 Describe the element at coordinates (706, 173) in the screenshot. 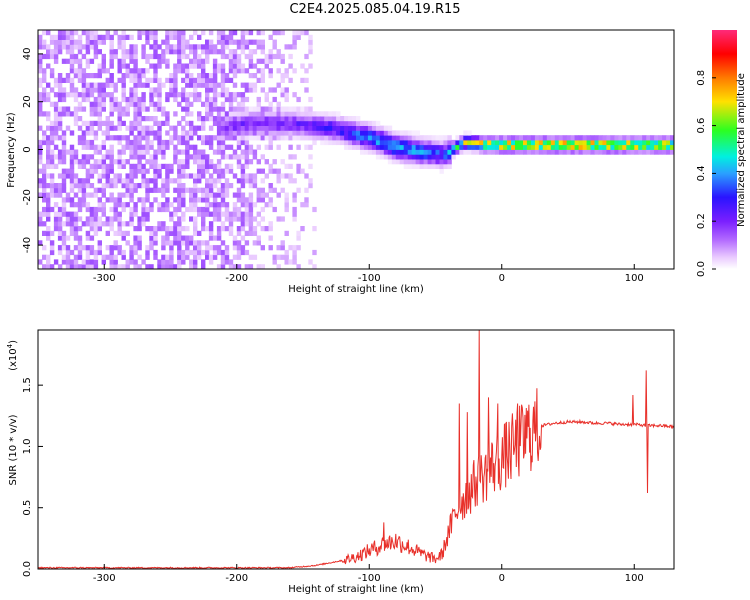

I see `colorbar-ticks: 0.00.20.40.60.8` at that location.